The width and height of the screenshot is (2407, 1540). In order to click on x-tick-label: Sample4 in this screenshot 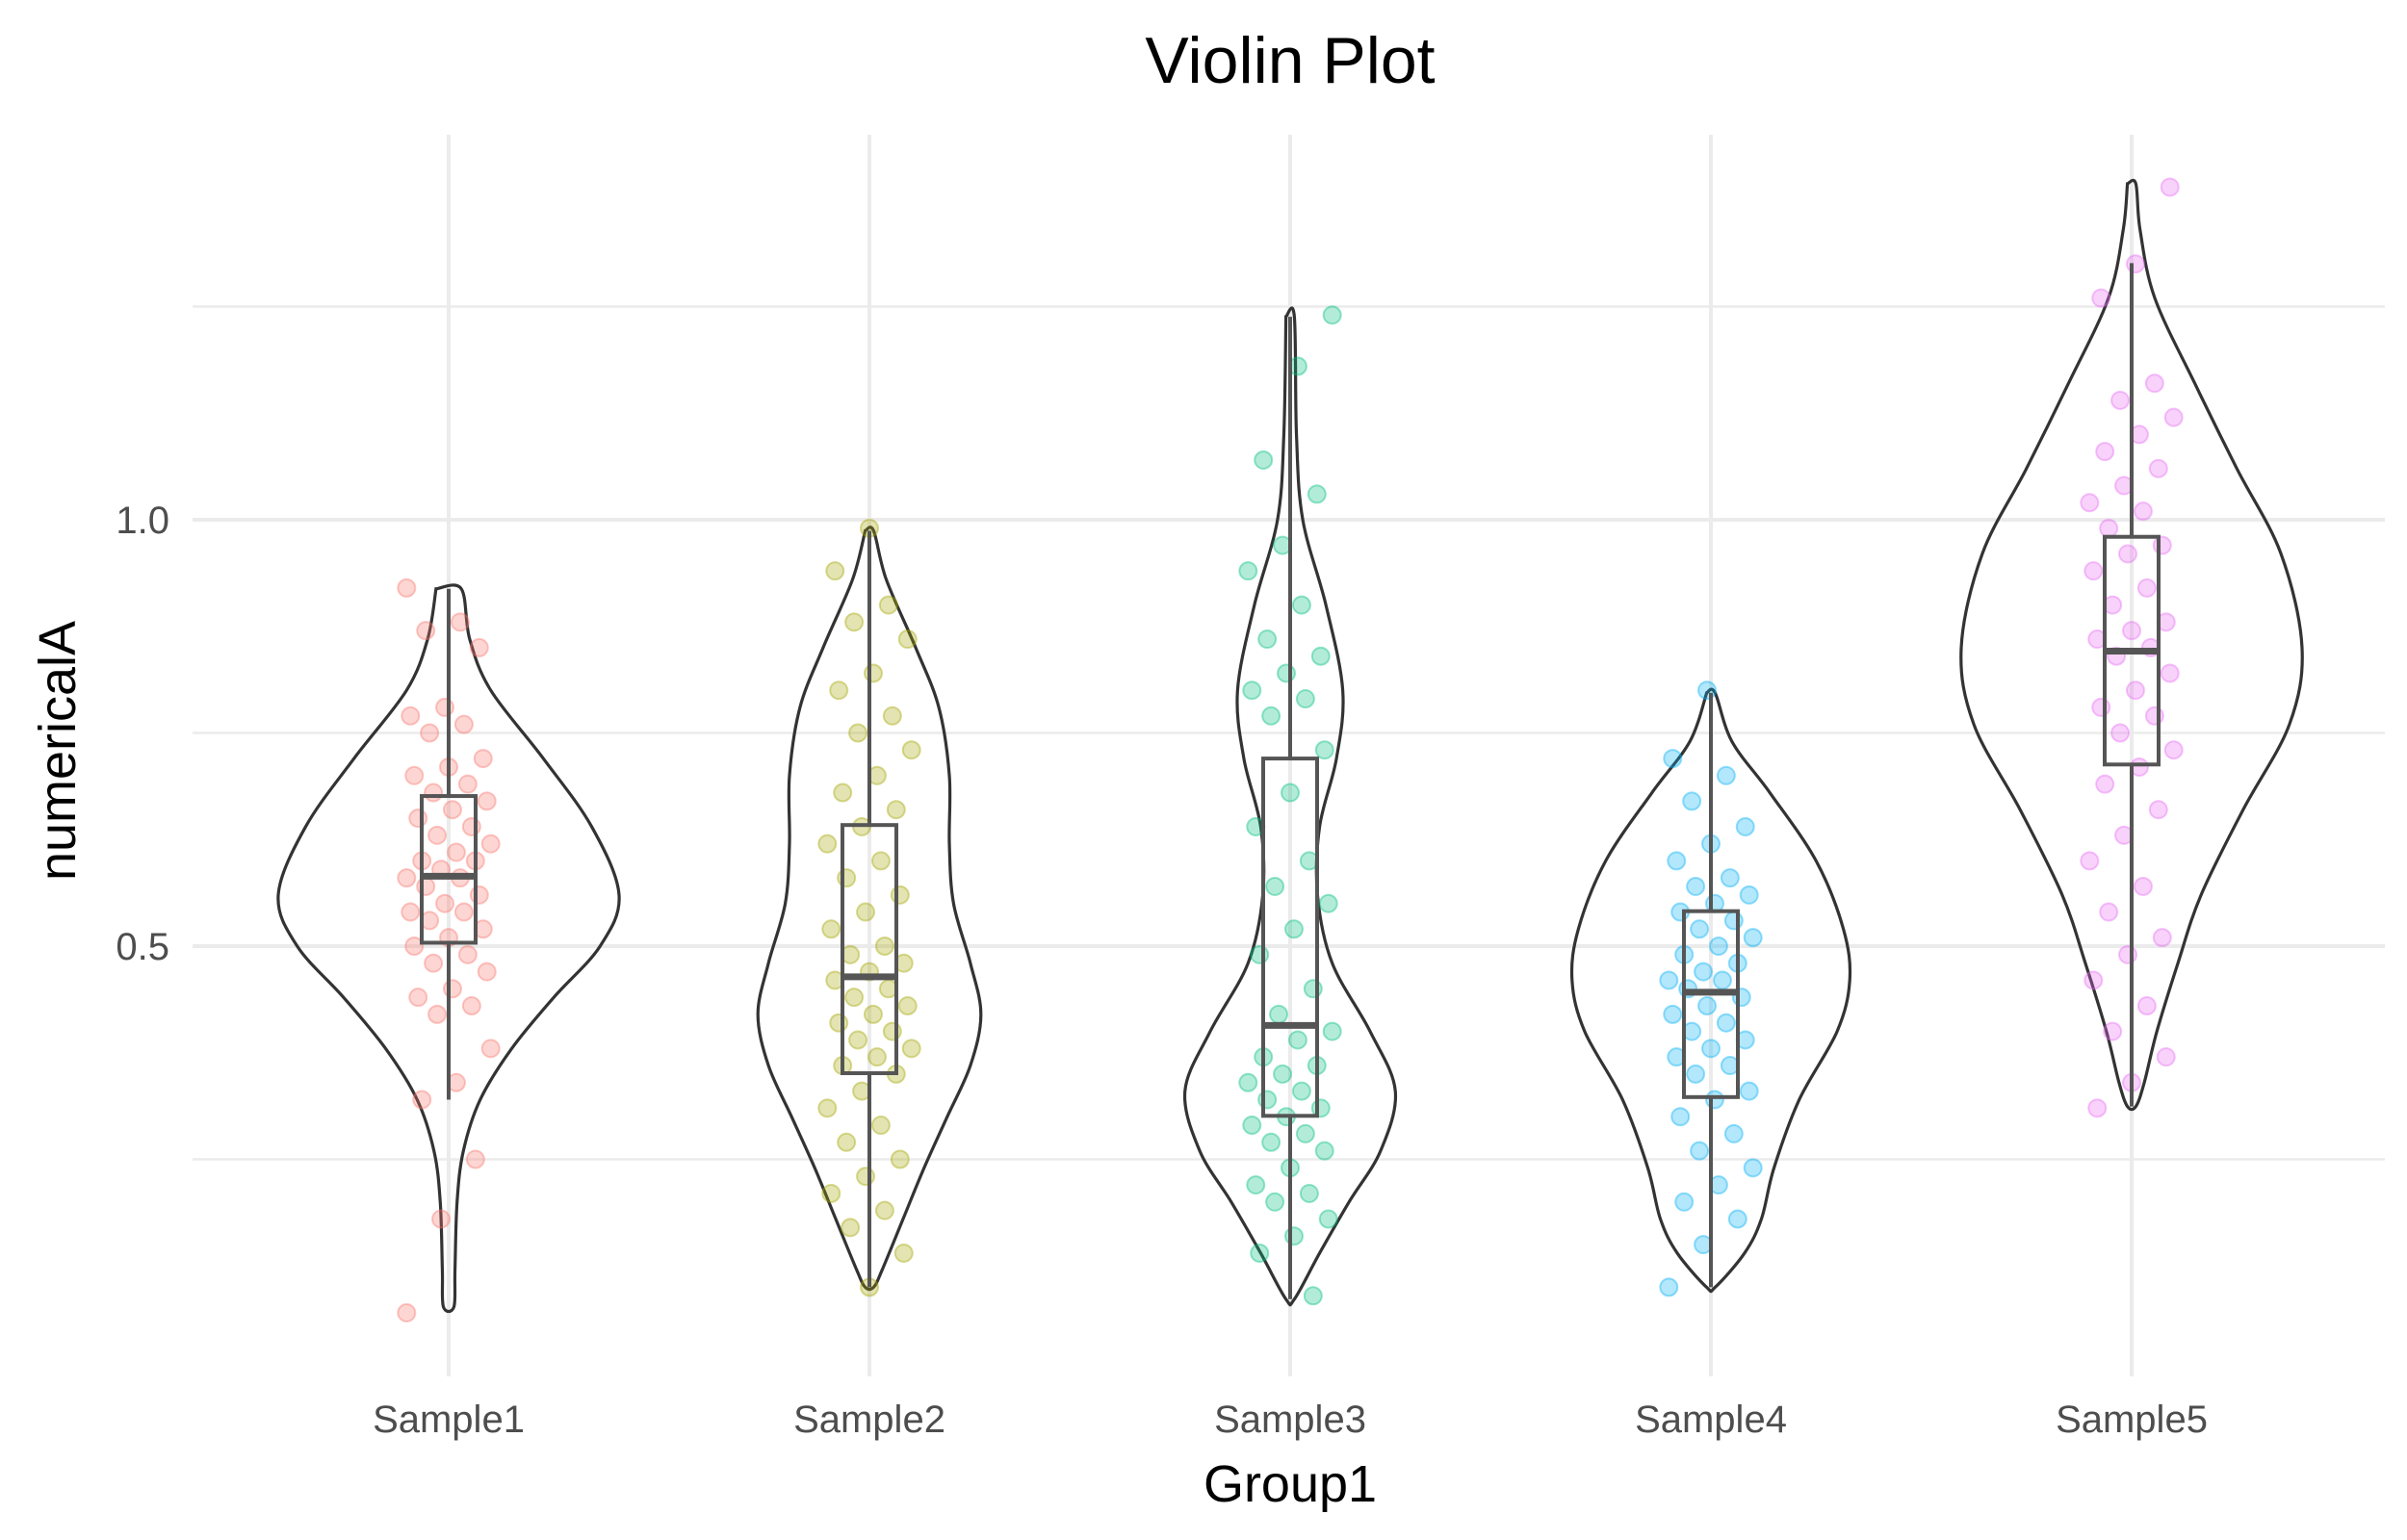, I will do `click(1711, 1420)`.